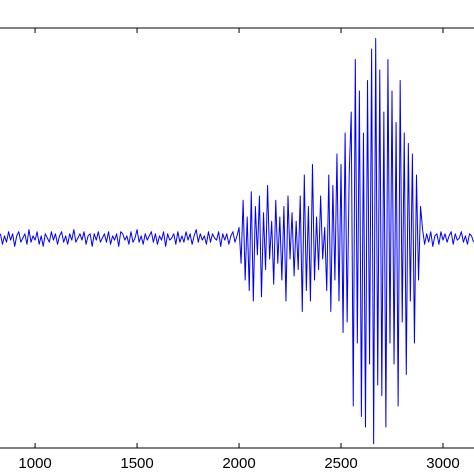 This screenshot has height=474, width=474. I want to click on x-tick-label: 1500, so click(136, 463).